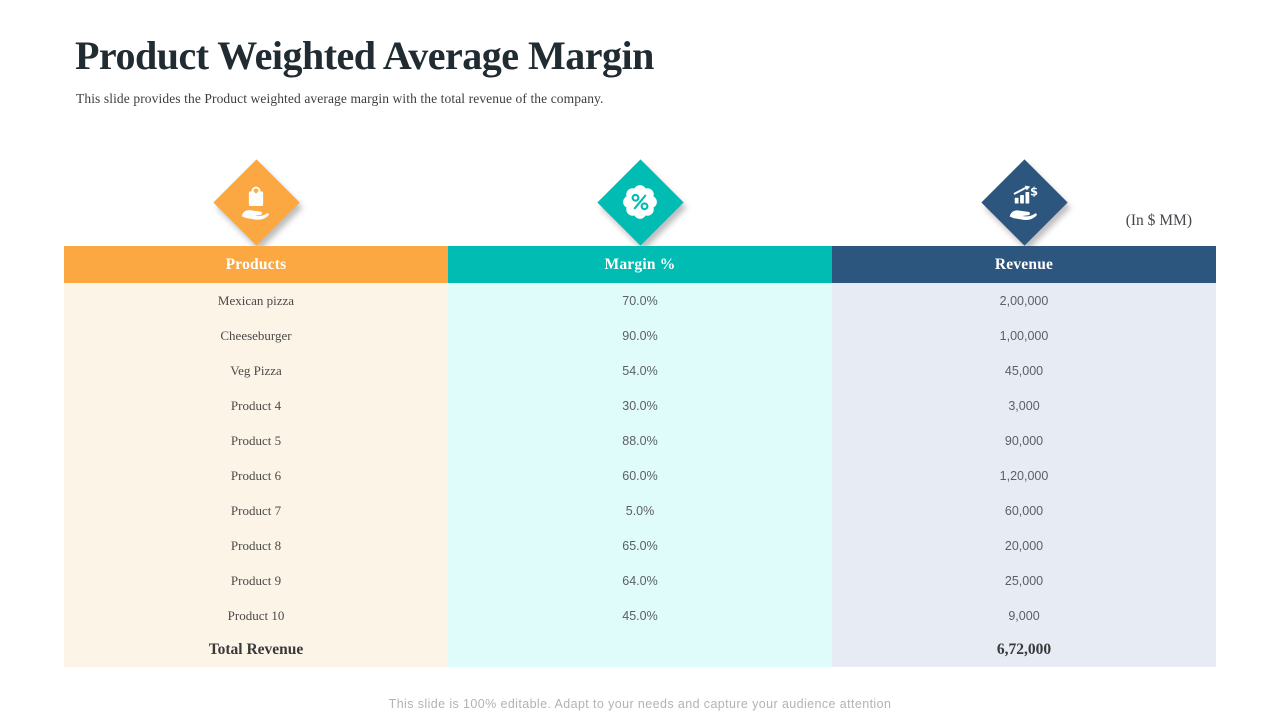 The height and width of the screenshot is (720, 1280). What do you see at coordinates (256, 510) in the screenshot?
I see `product-name-cell: Product 7` at bounding box center [256, 510].